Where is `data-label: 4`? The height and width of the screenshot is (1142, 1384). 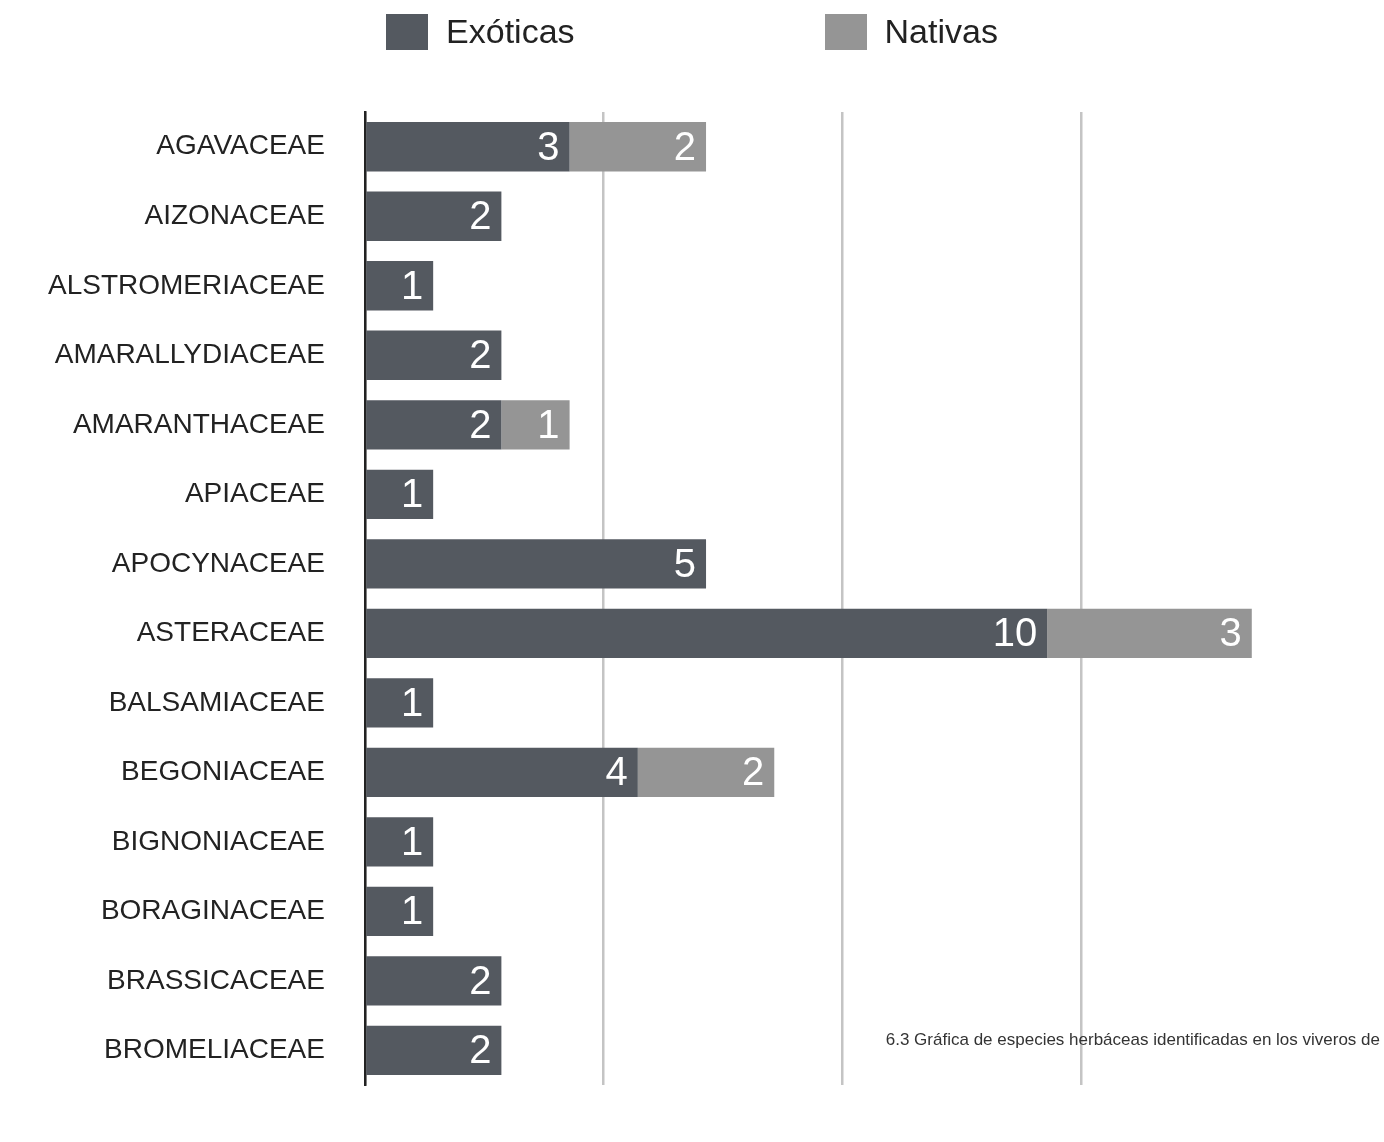 data-label: 4 is located at coordinates (616, 771).